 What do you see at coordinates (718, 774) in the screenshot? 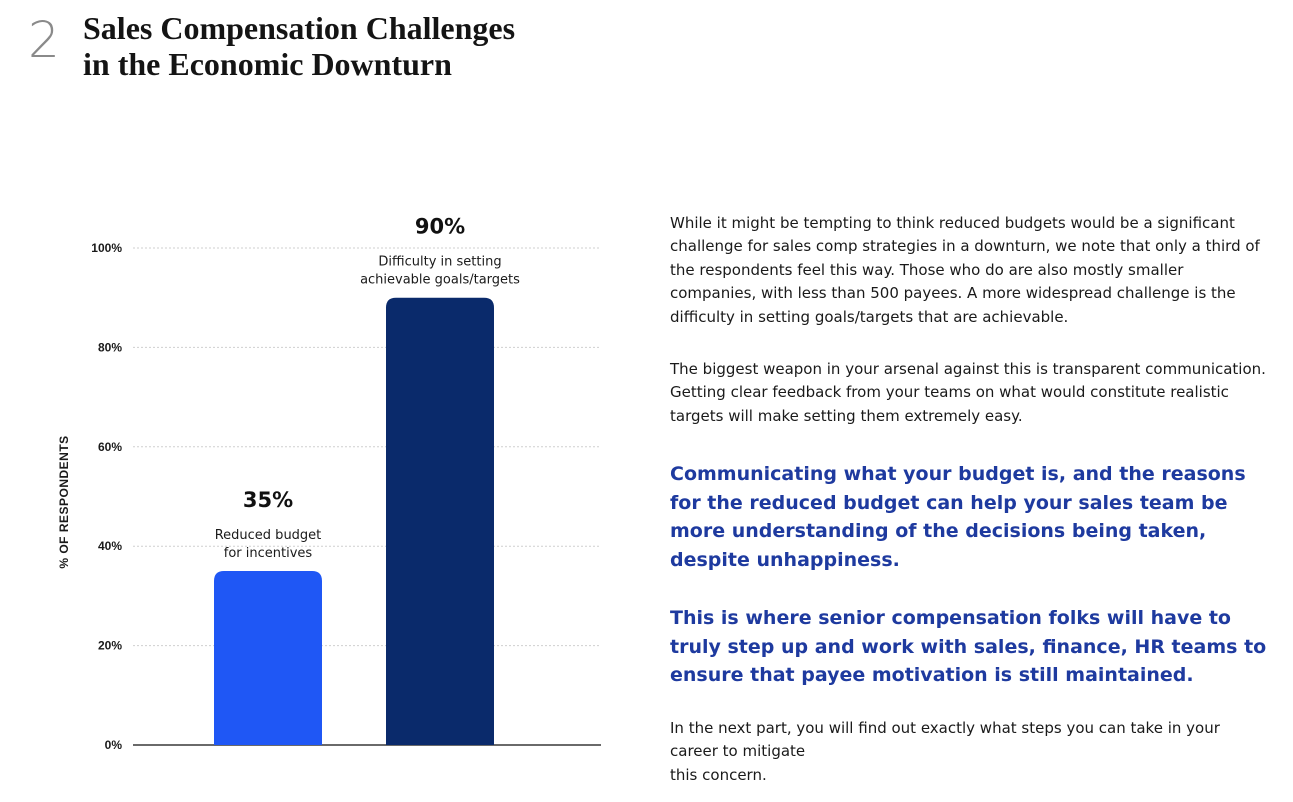
I see `paragraph-next-part-line-2: this concern.` at bounding box center [718, 774].